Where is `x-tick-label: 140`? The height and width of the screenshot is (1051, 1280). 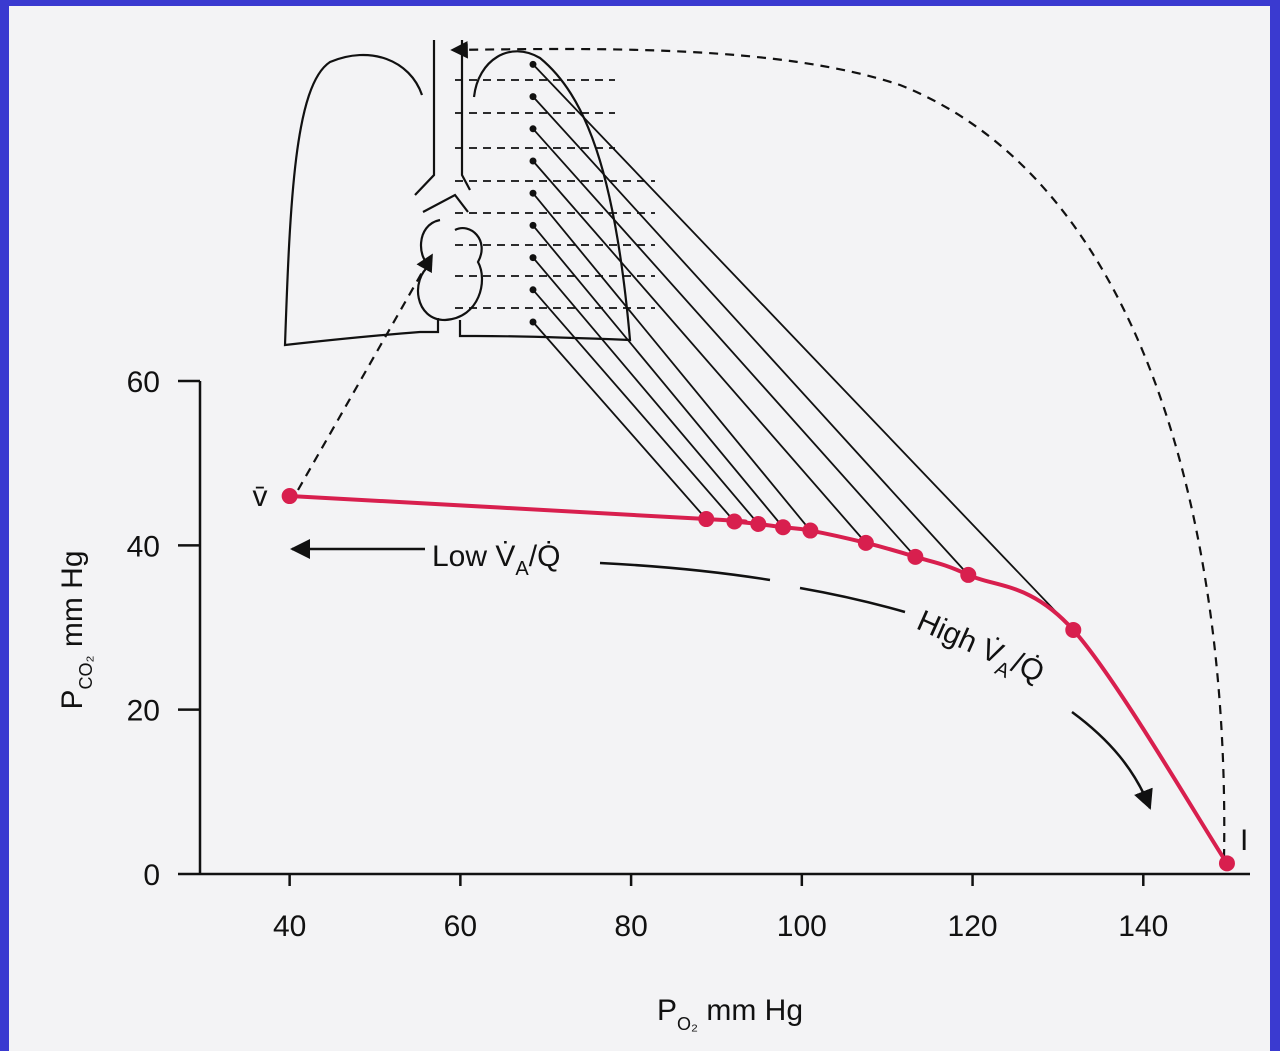 x-tick-label: 140 is located at coordinates (1143, 926).